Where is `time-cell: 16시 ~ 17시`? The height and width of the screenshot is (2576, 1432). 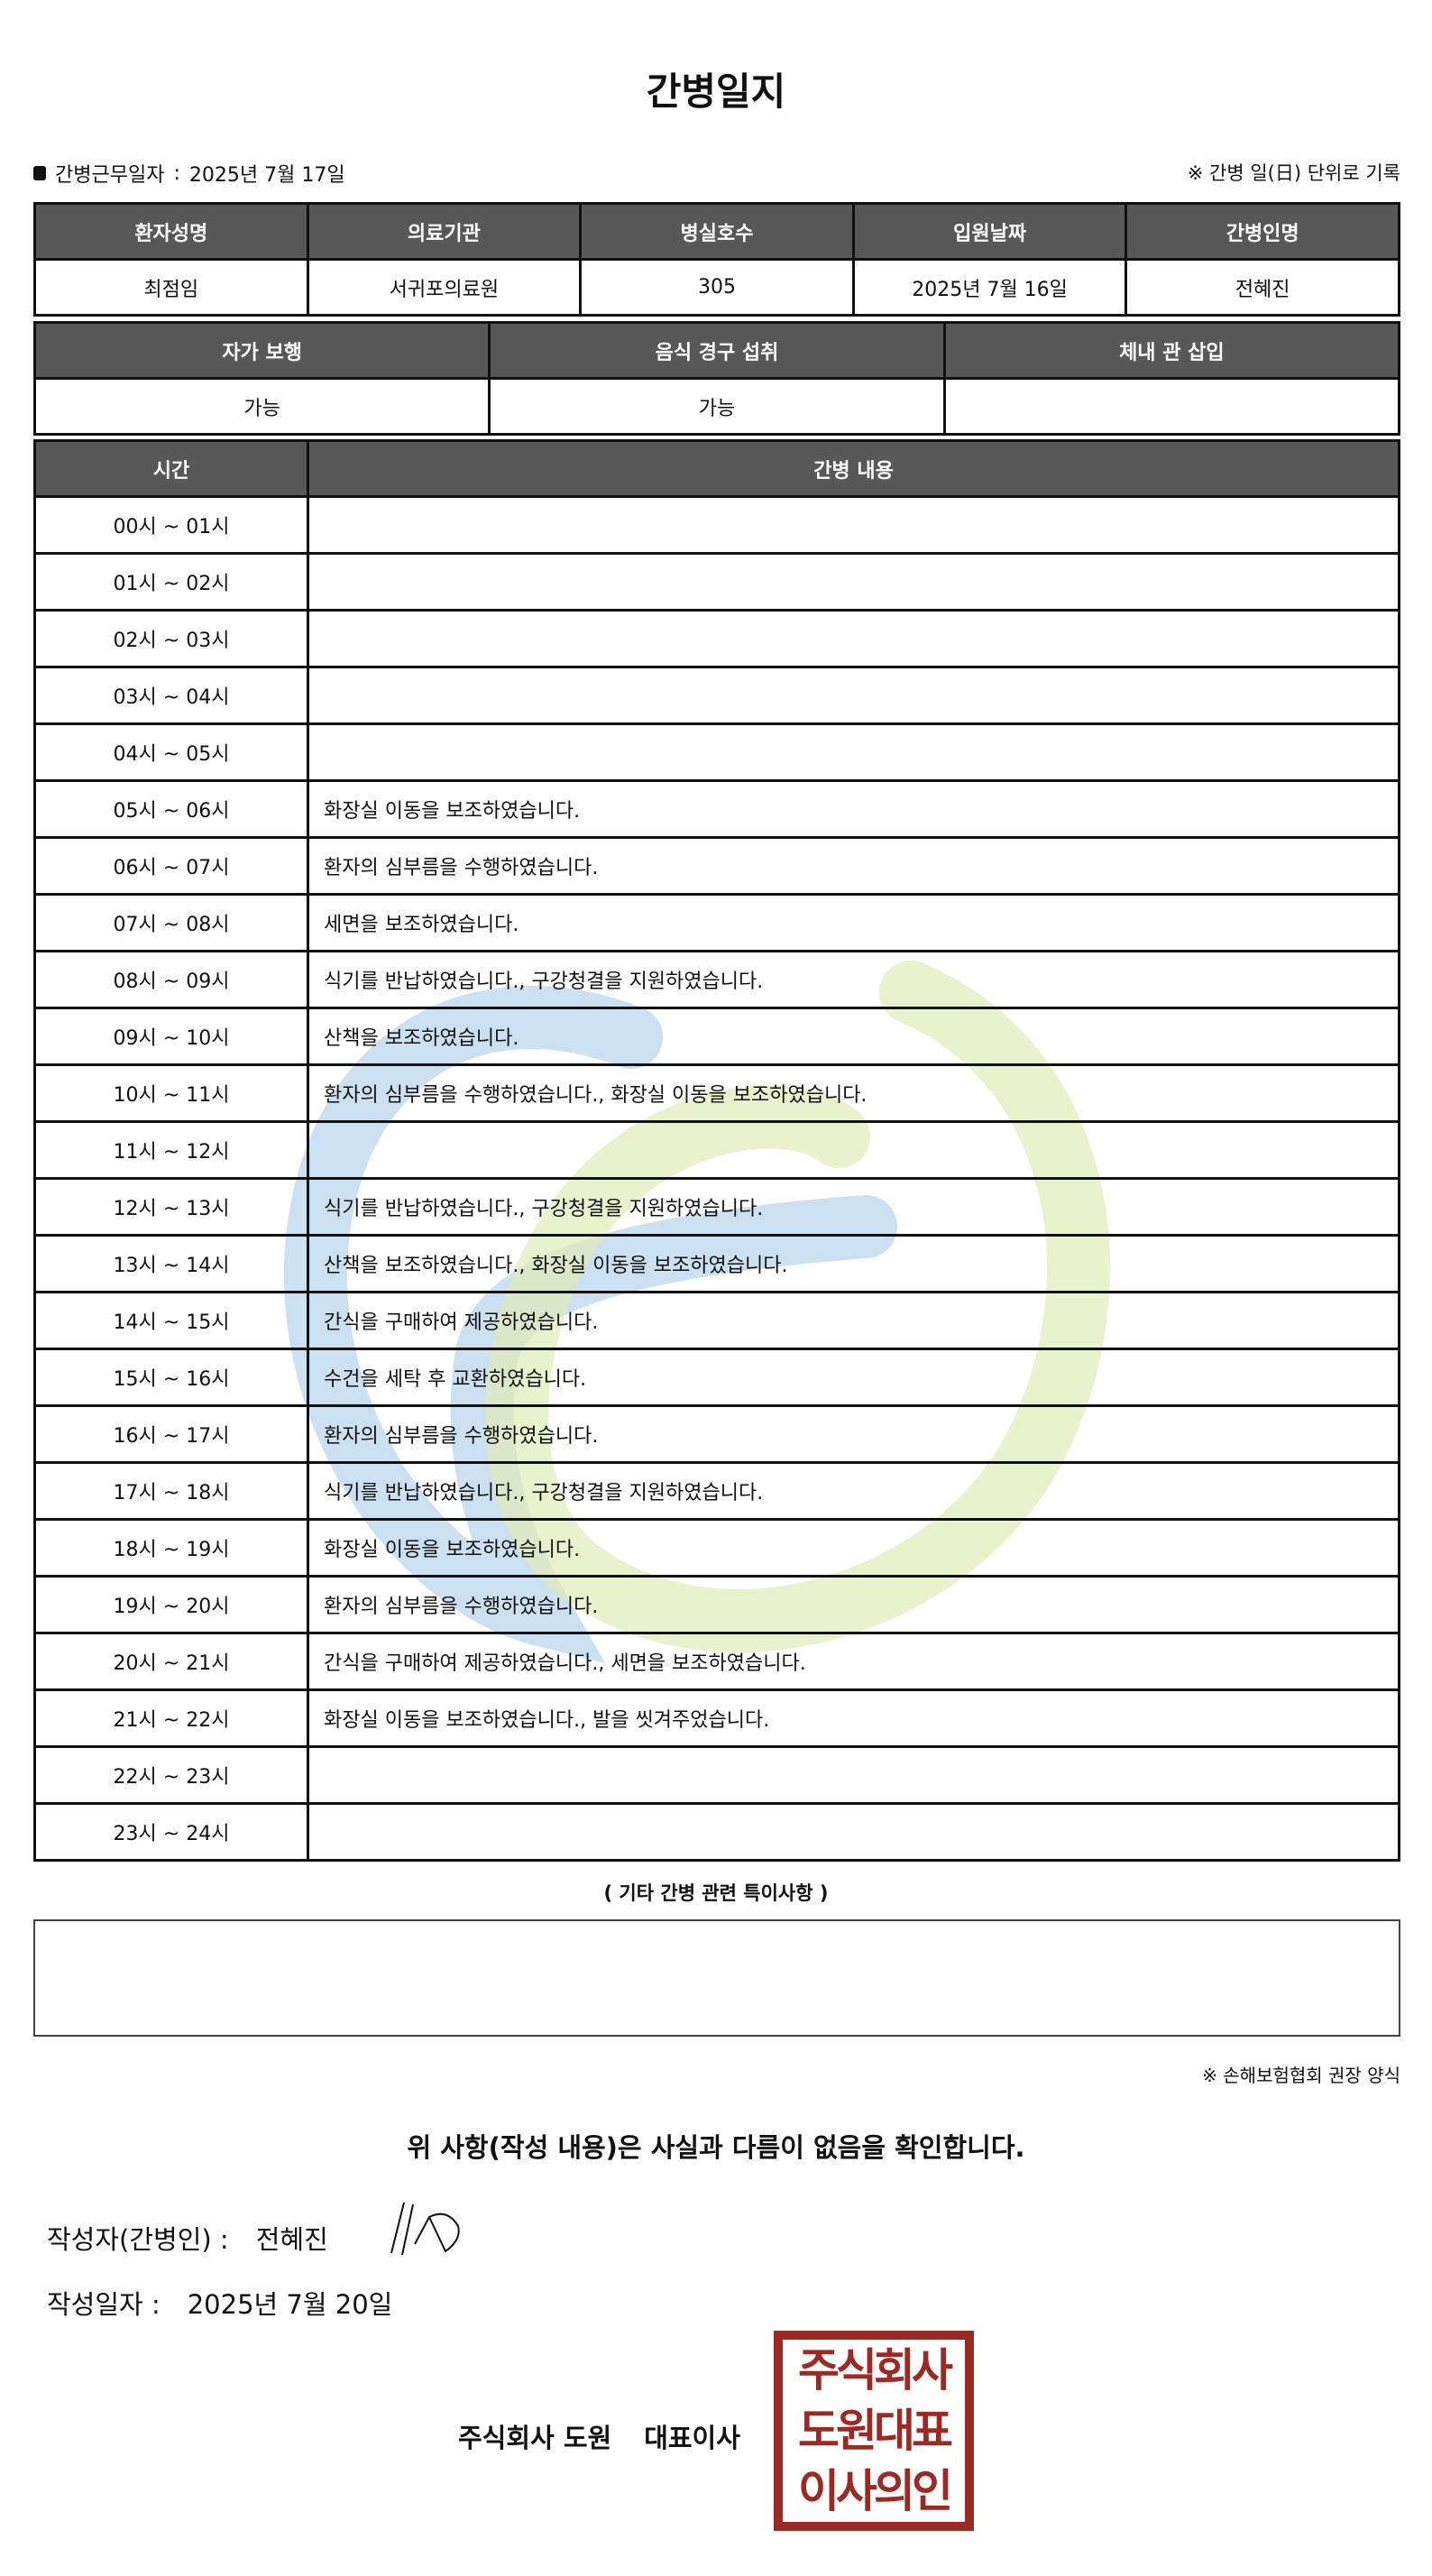 time-cell: 16시 ~ 17시 is located at coordinates (171, 1434).